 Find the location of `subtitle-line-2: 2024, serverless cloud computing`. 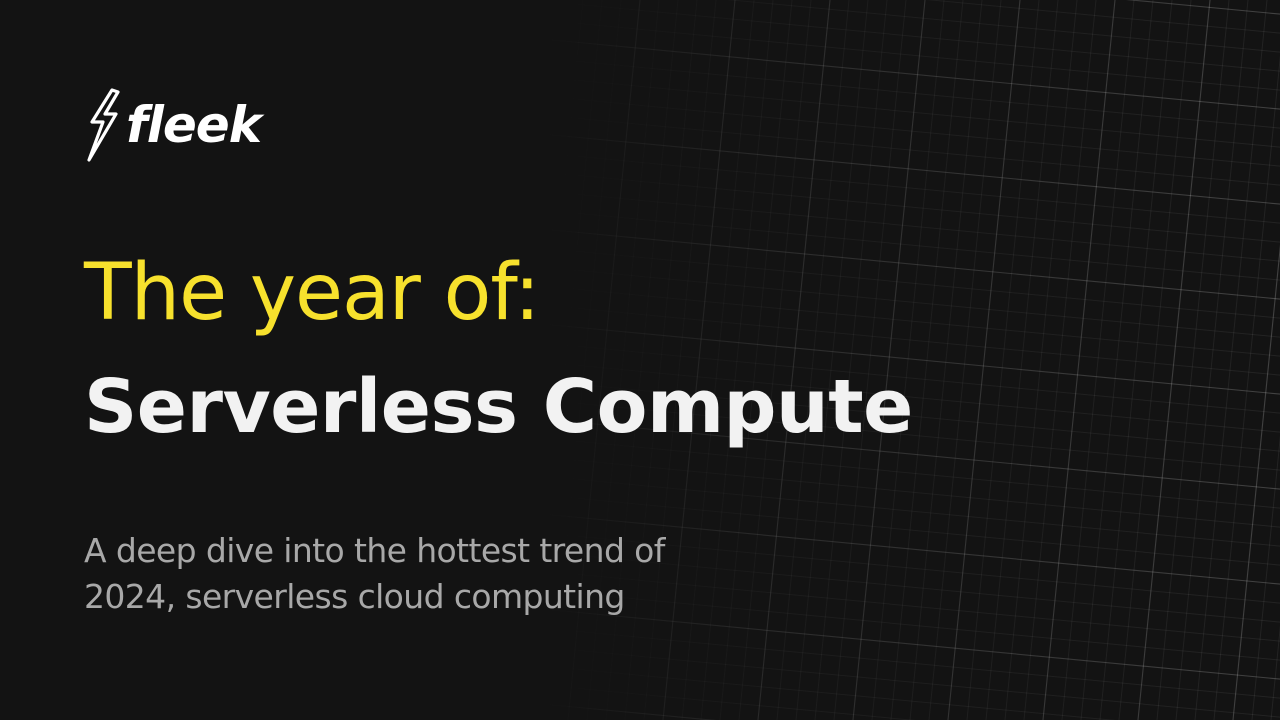

subtitle-line-2: 2024, serverless cloud computing is located at coordinates (354, 596).